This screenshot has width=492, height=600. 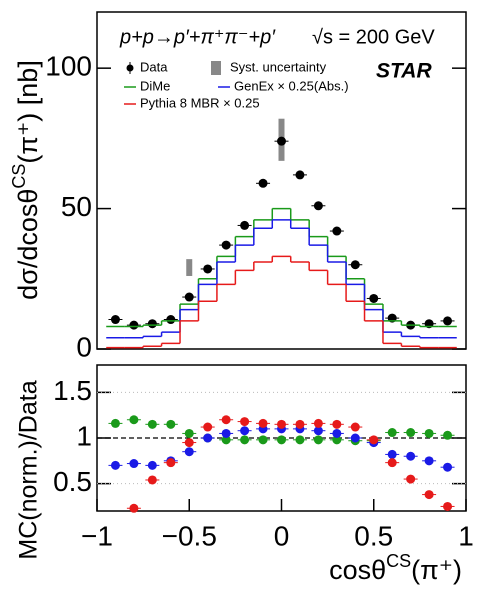 I want to click on y-tick-label: 100, so click(x=68, y=66).